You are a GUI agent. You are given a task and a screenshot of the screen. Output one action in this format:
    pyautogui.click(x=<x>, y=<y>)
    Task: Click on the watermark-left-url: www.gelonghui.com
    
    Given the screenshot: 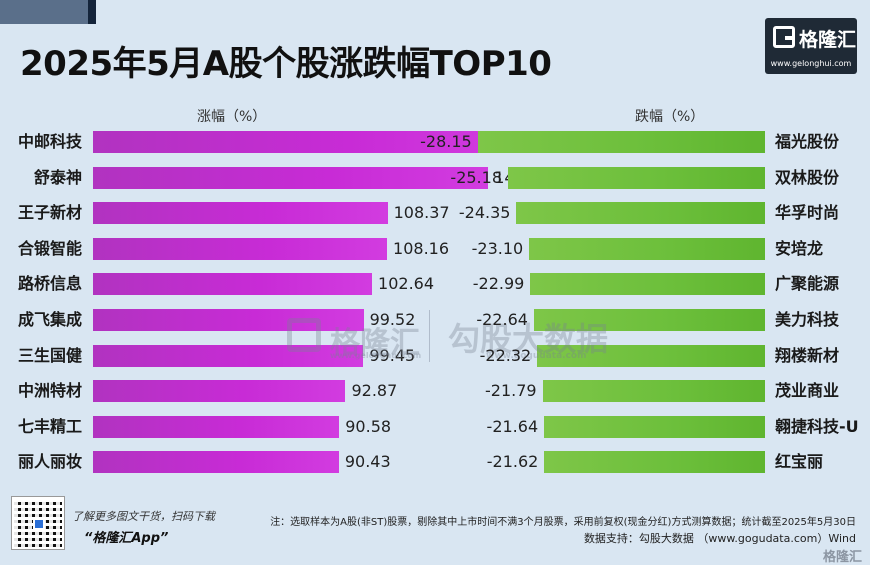 What is the action you would take?
    pyautogui.click(x=376, y=355)
    